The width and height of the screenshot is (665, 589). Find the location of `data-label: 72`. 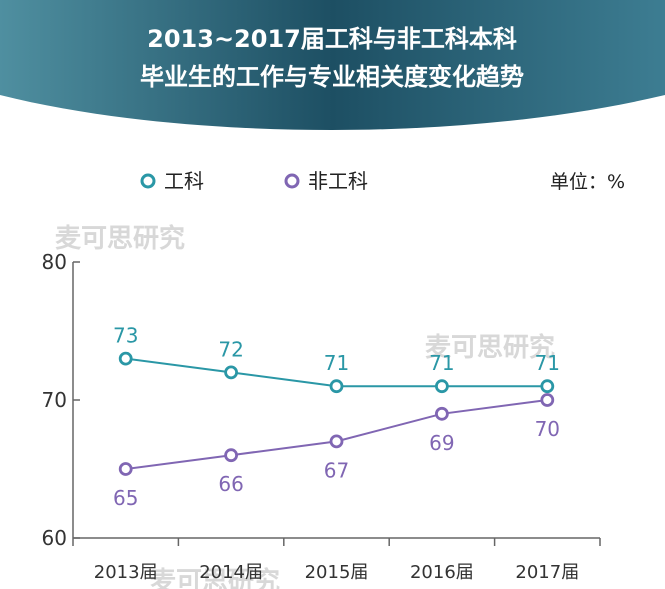

data-label: 72 is located at coordinates (230, 349).